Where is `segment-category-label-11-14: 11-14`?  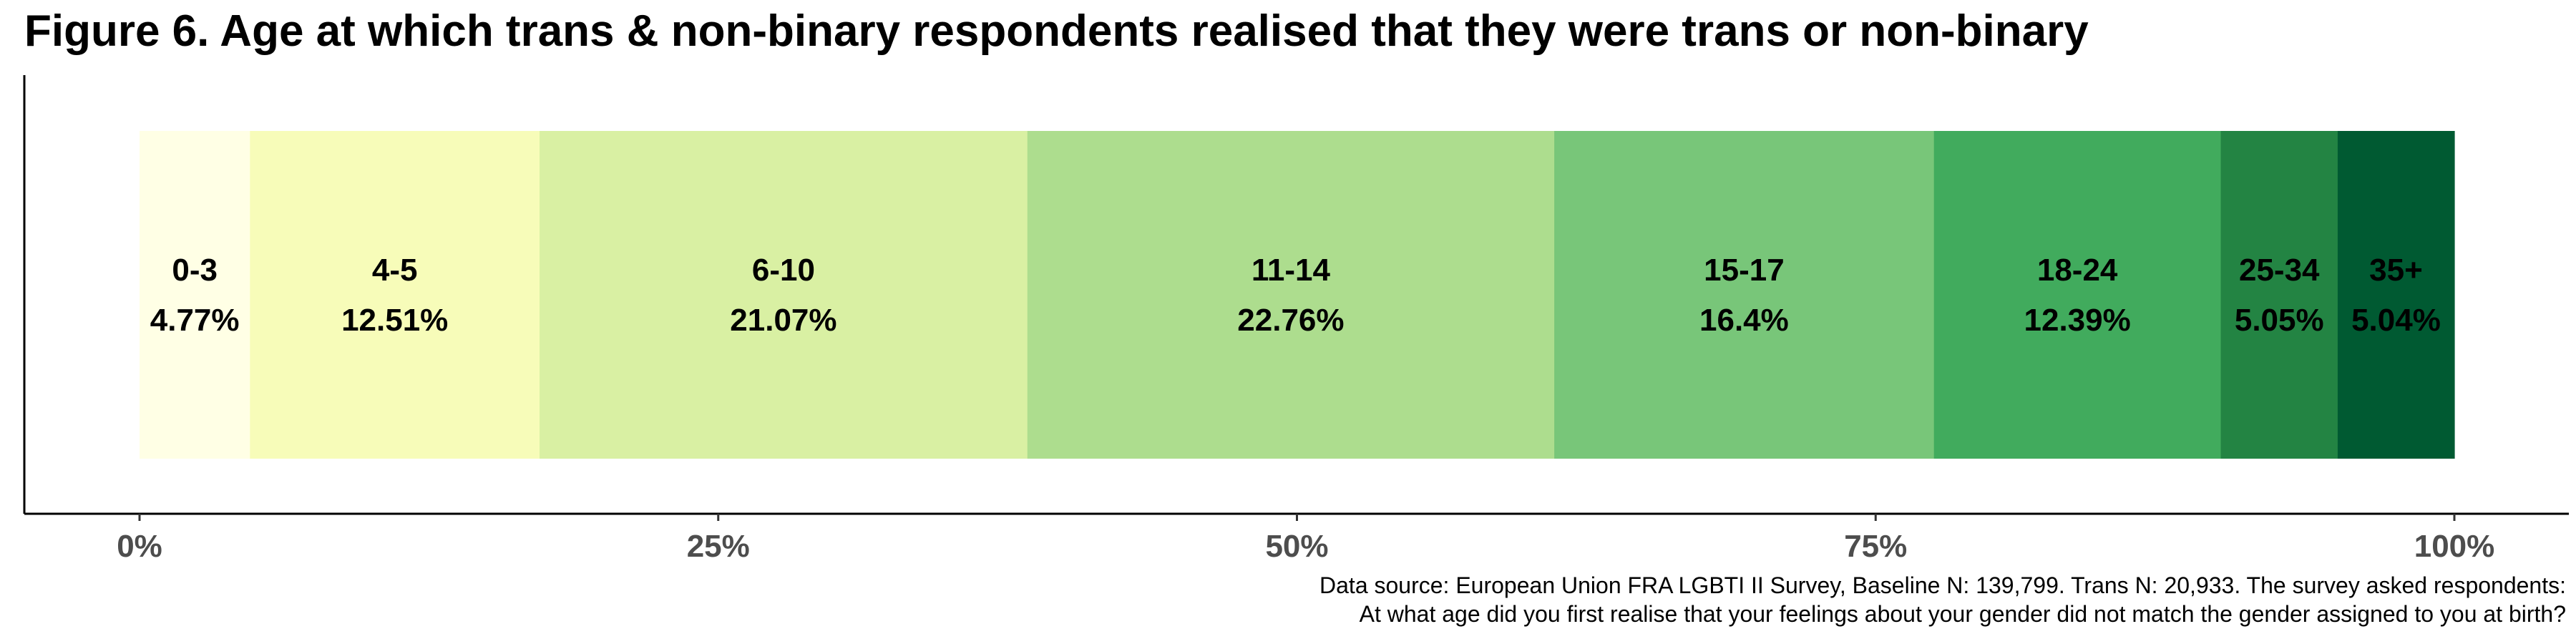 segment-category-label-11-14: 11-14 is located at coordinates (1291, 270).